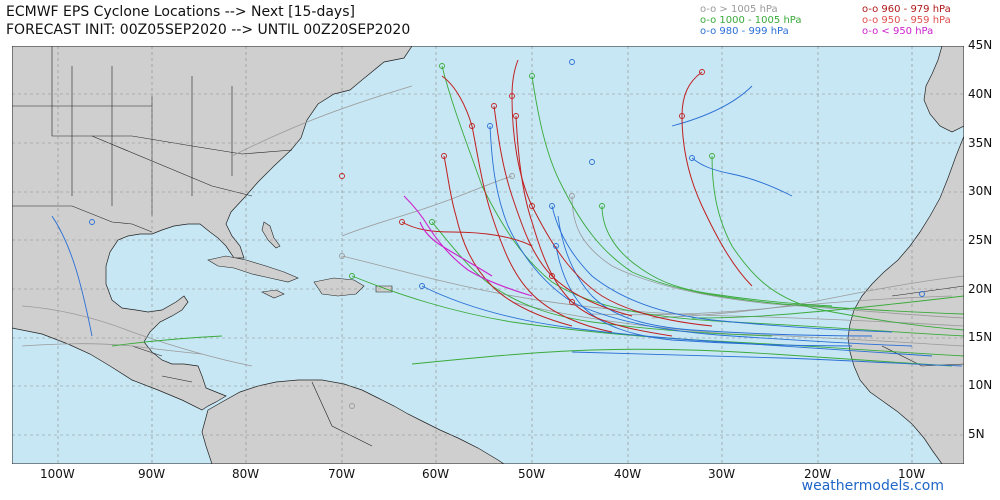 The image size is (1000, 500). Describe the element at coordinates (751, 20) in the screenshot. I see `legend-1000-1005: o-o 1000 - 1005 hPa` at that location.